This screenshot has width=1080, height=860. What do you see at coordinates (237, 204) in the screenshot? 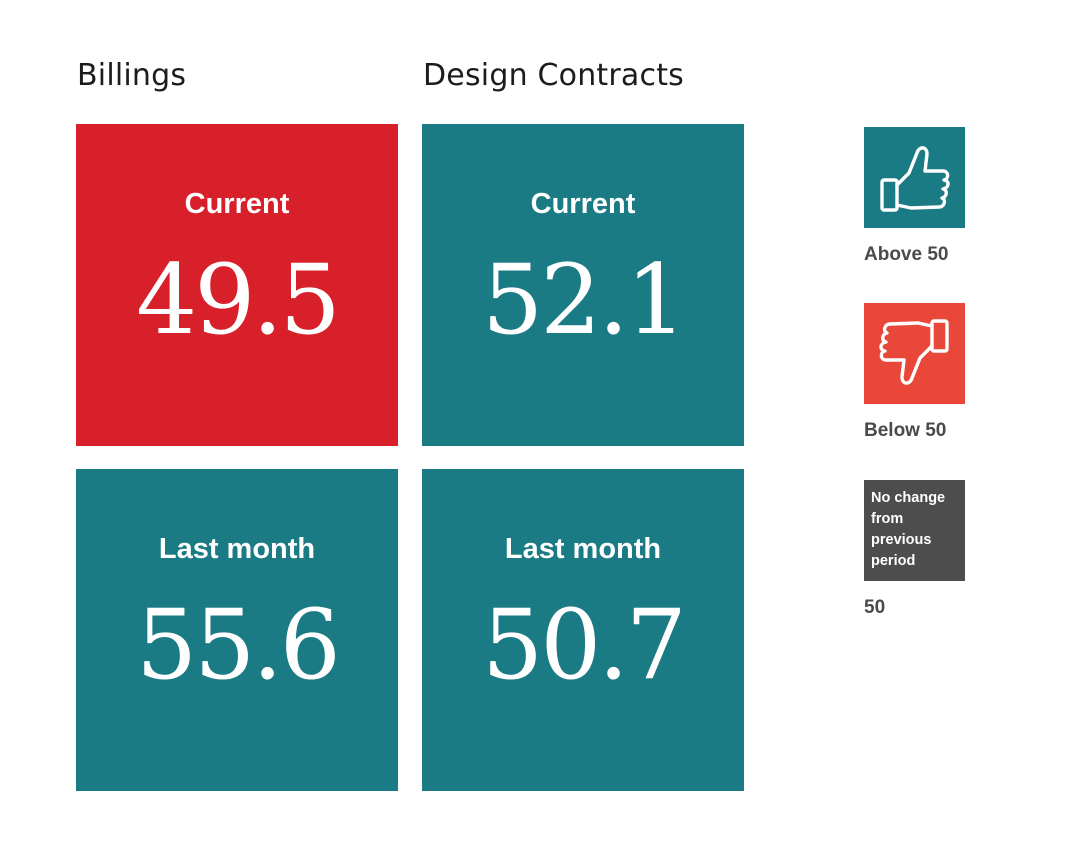
I see `billings-current-label: Current` at bounding box center [237, 204].